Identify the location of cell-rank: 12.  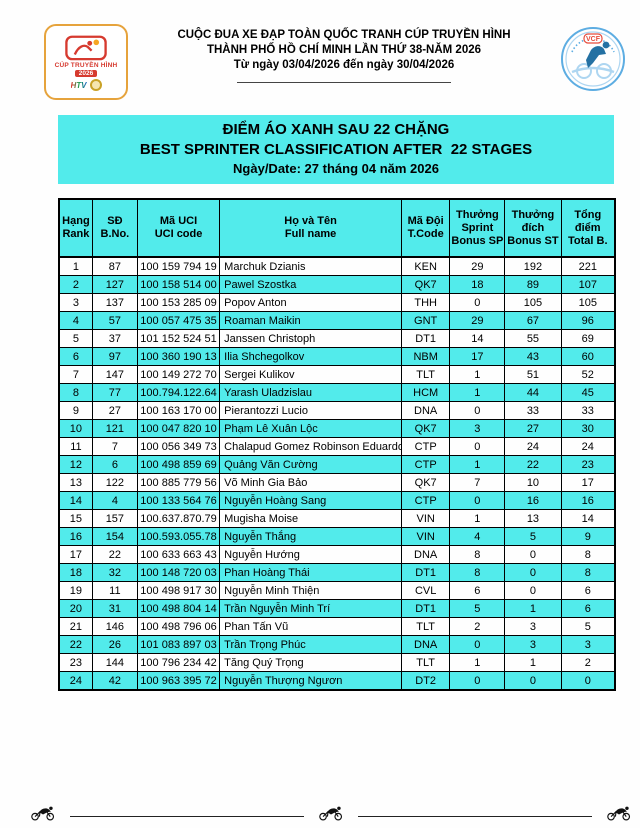
(75, 464).